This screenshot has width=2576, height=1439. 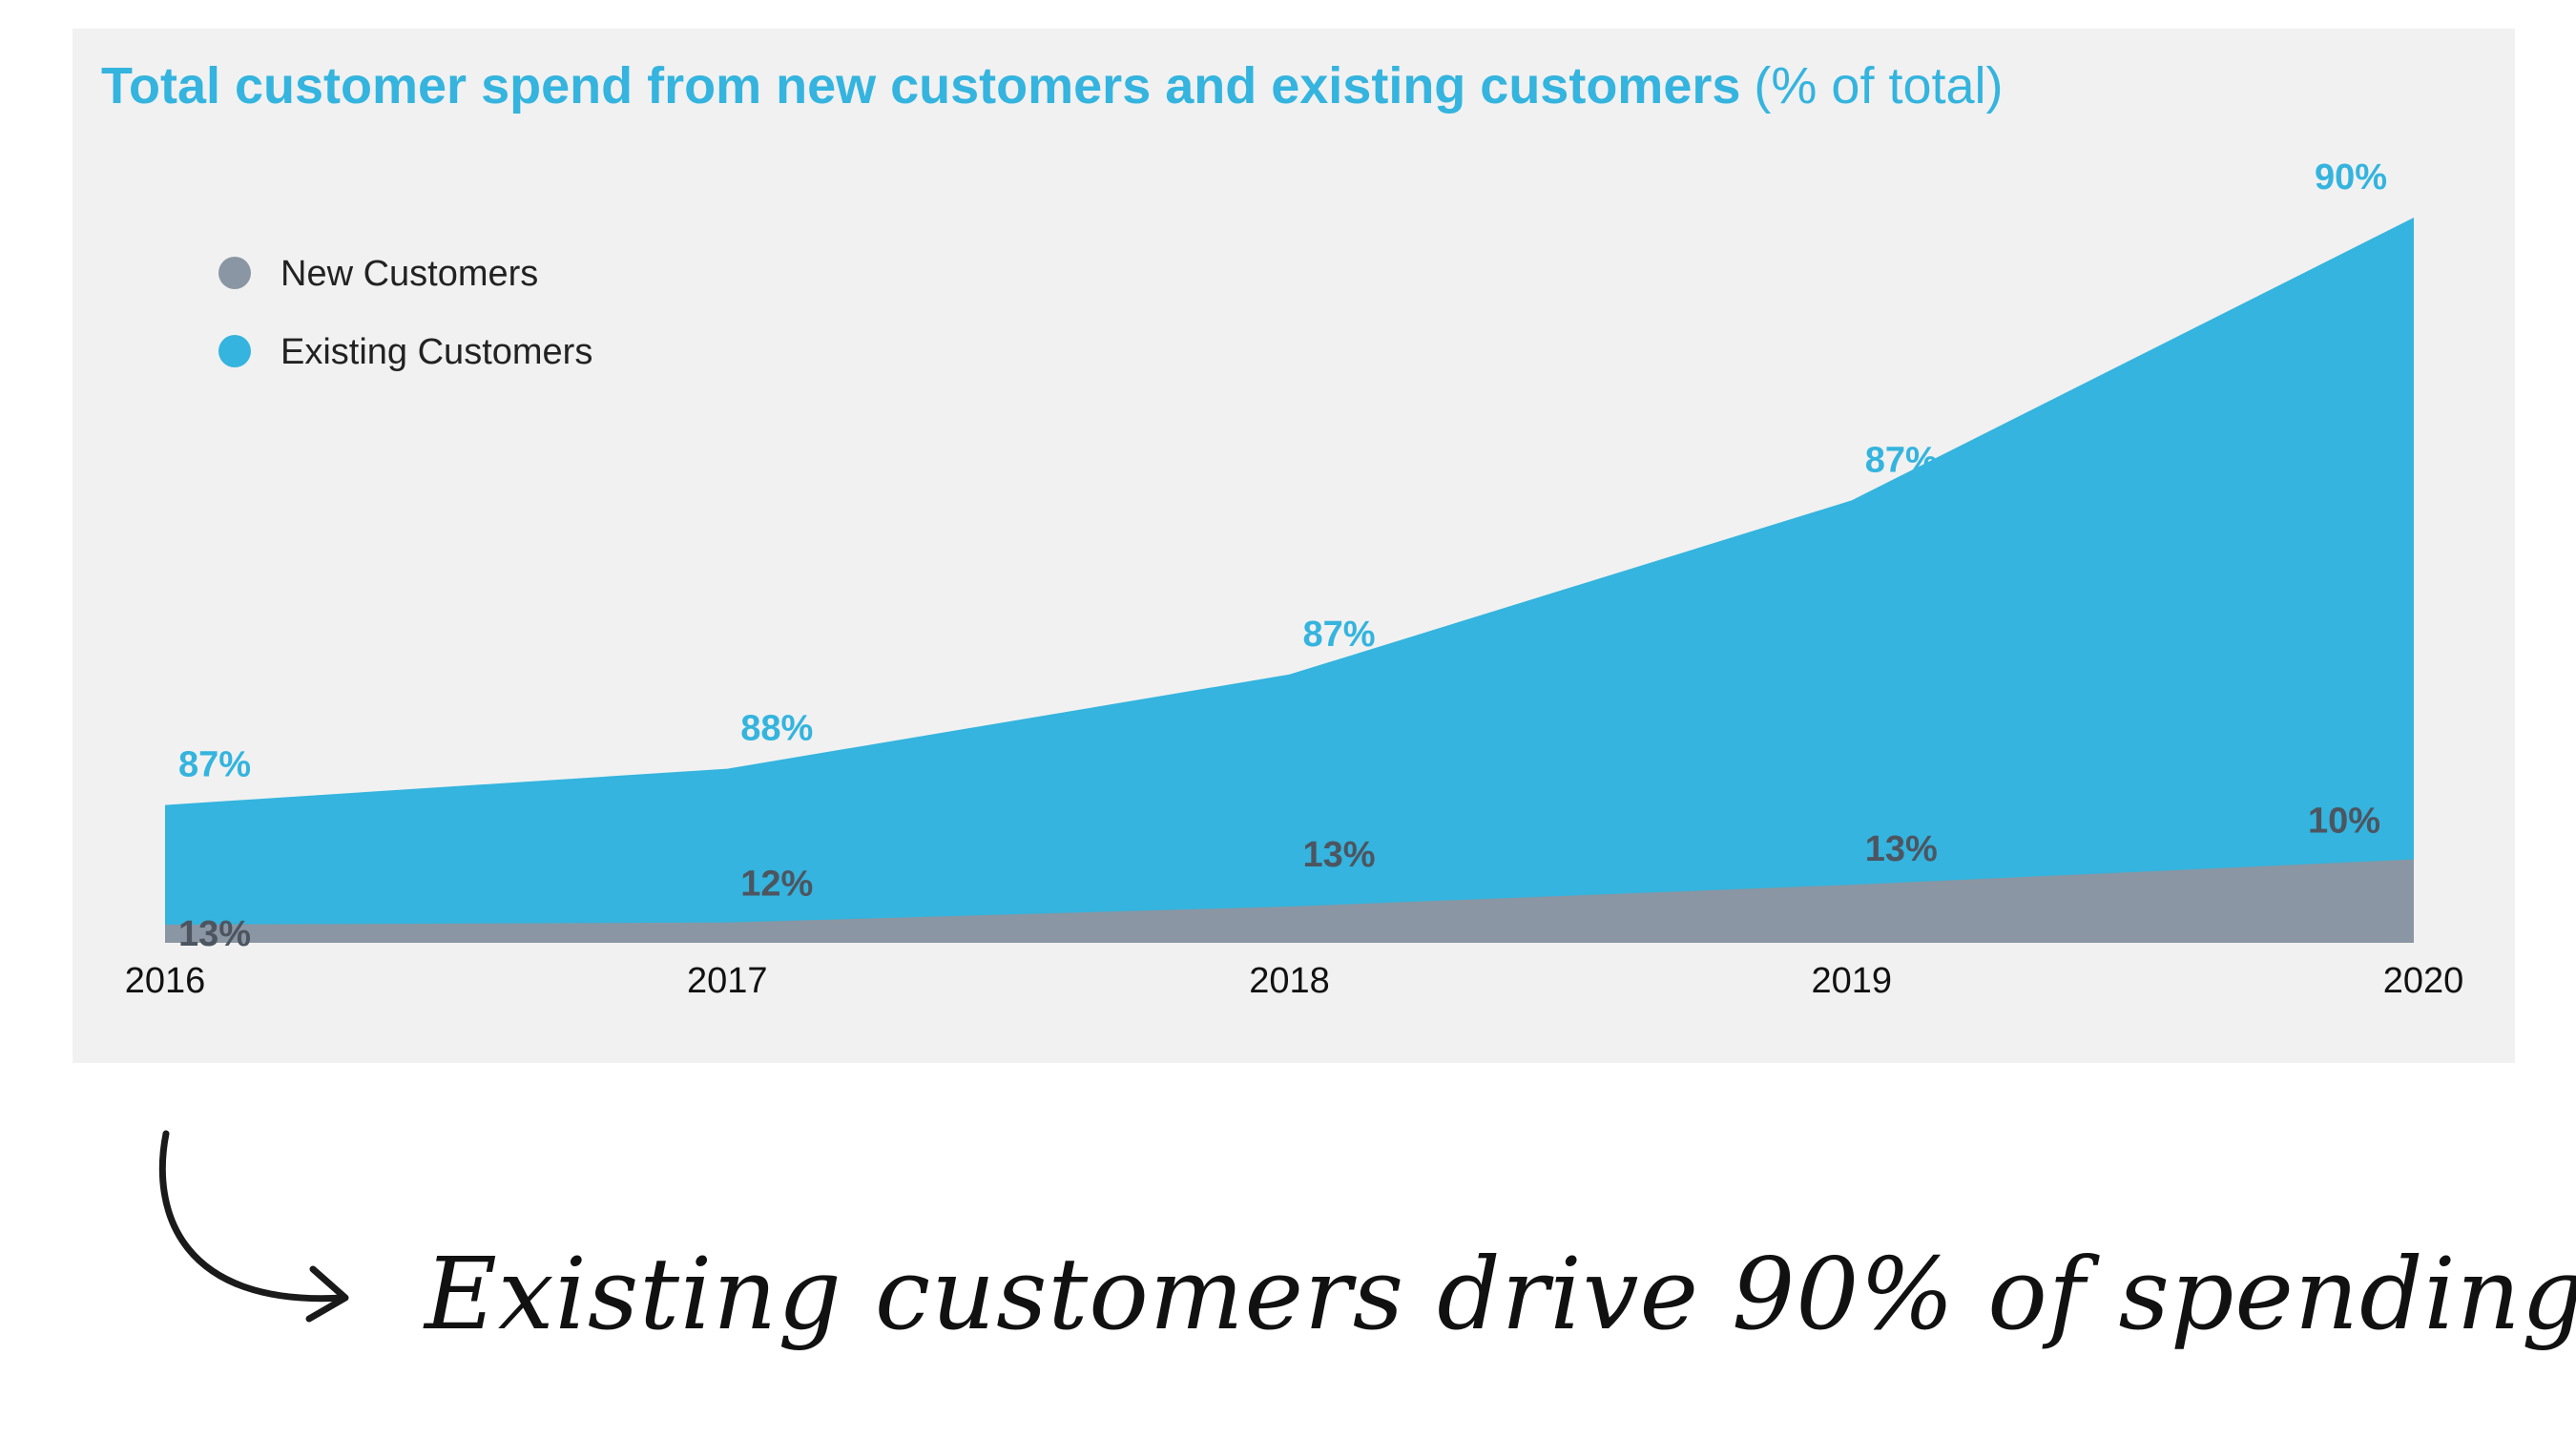 I want to click on legend-label-existing: Existing Customers, so click(x=436, y=352).